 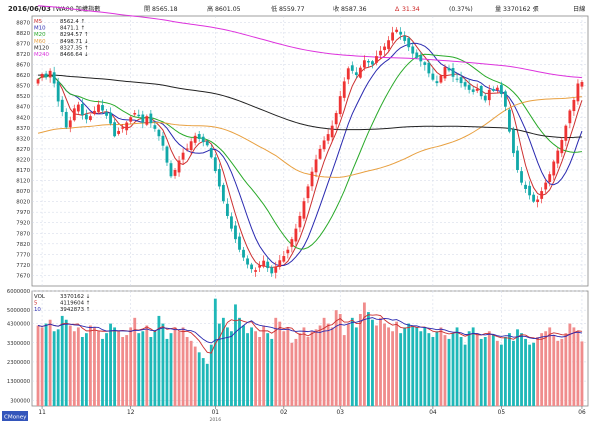 I want to click on volume-ma10-line, so click(x=310, y=330).